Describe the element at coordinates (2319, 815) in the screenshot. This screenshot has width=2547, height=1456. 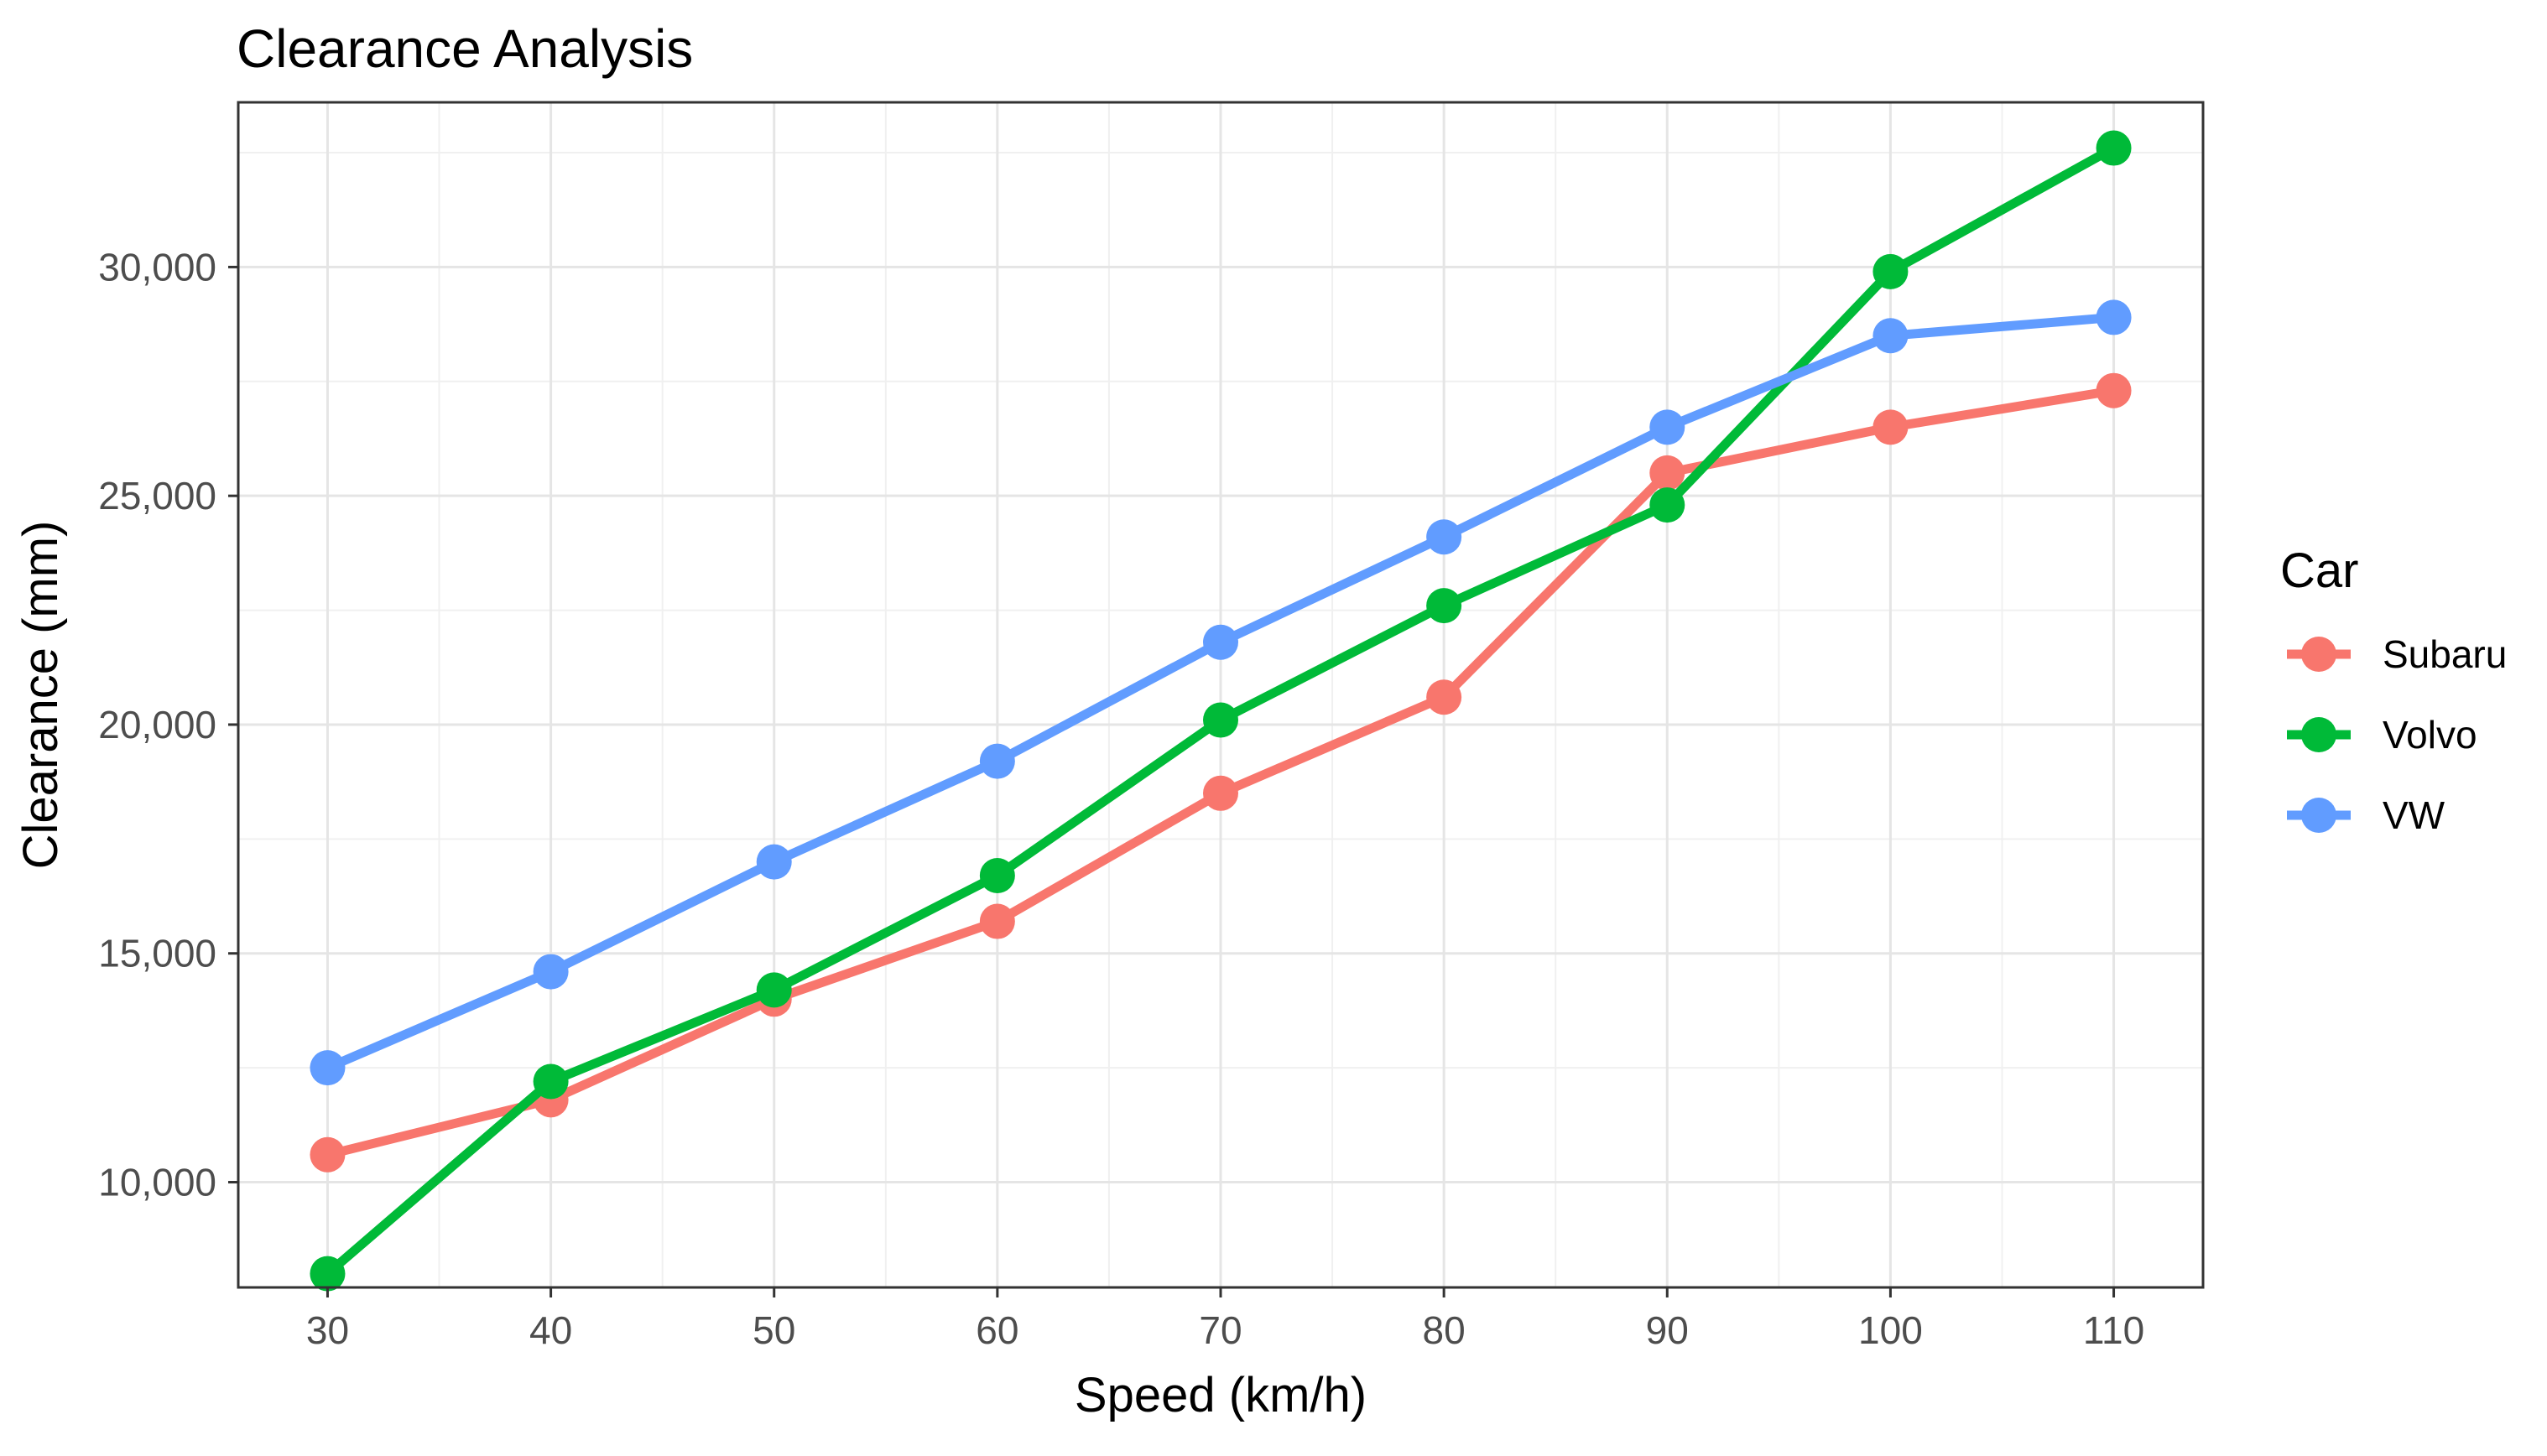
I see `legend-key-point-vw` at that location.